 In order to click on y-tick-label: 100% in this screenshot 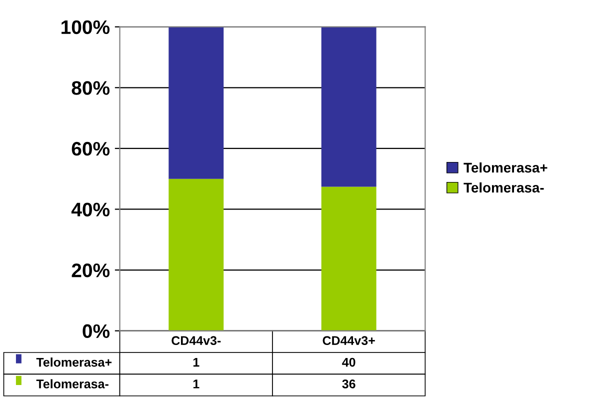, I will do `click(86, 27)`.